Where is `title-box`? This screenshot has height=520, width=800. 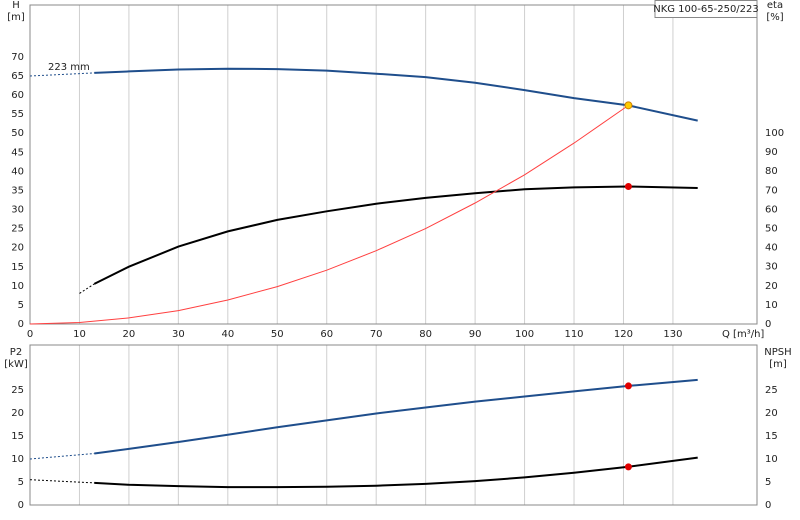
title-box is located at coordinates (706, 9).